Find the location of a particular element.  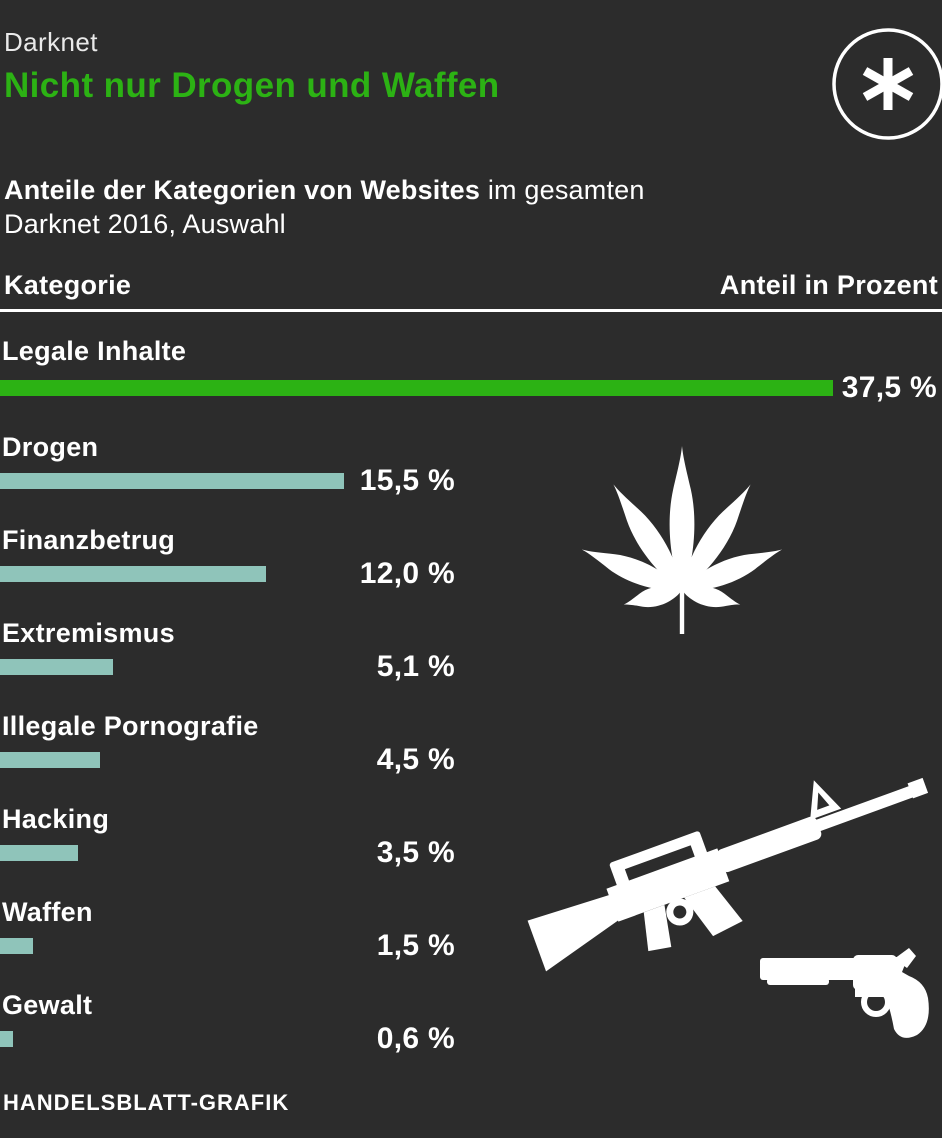

bar-category-label: Waffen is located at coordinates (47, 912).